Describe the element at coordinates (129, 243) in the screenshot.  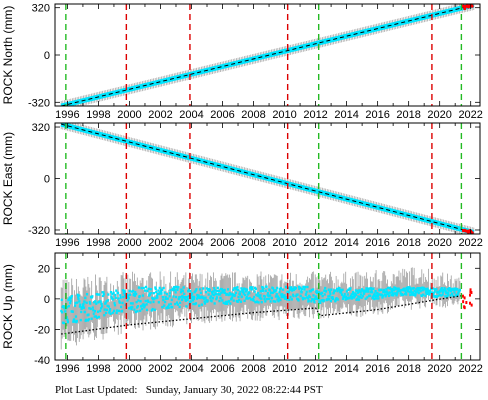
I see `x-tick-label: 2000` at that location.